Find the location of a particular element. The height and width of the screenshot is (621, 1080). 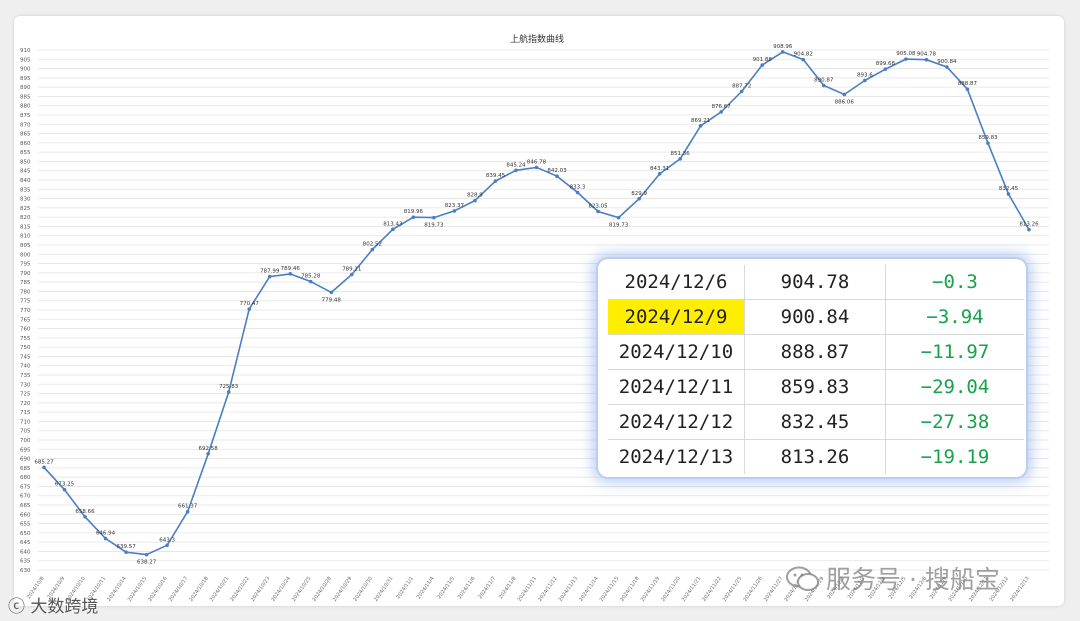

date-cell: 2024/12/12 is located at coordinates (676, 422).